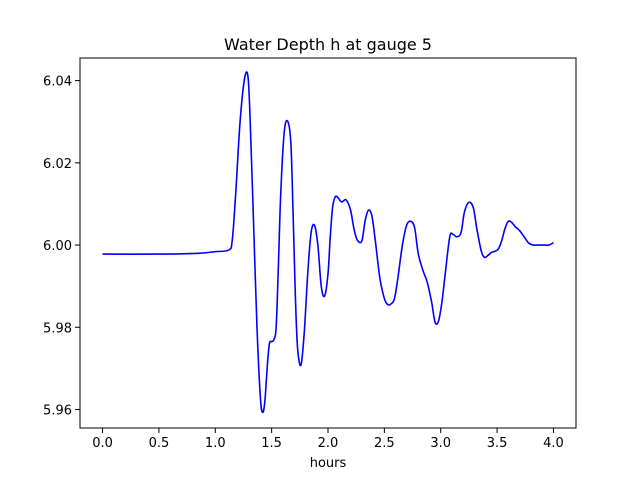  Describe the element at coordinates (440, 443) in the screenshot. I see `x-tick-label: 3.0` at that location.